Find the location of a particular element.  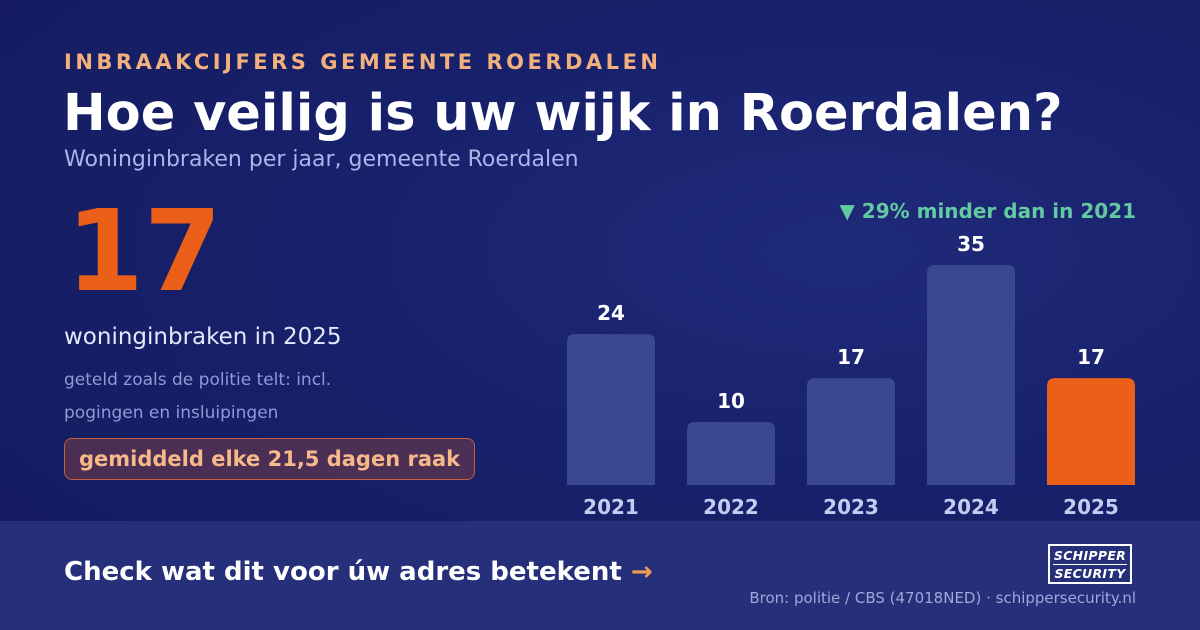

logo-text-top: SCHIPPER is located at coordinates (1090, 555).